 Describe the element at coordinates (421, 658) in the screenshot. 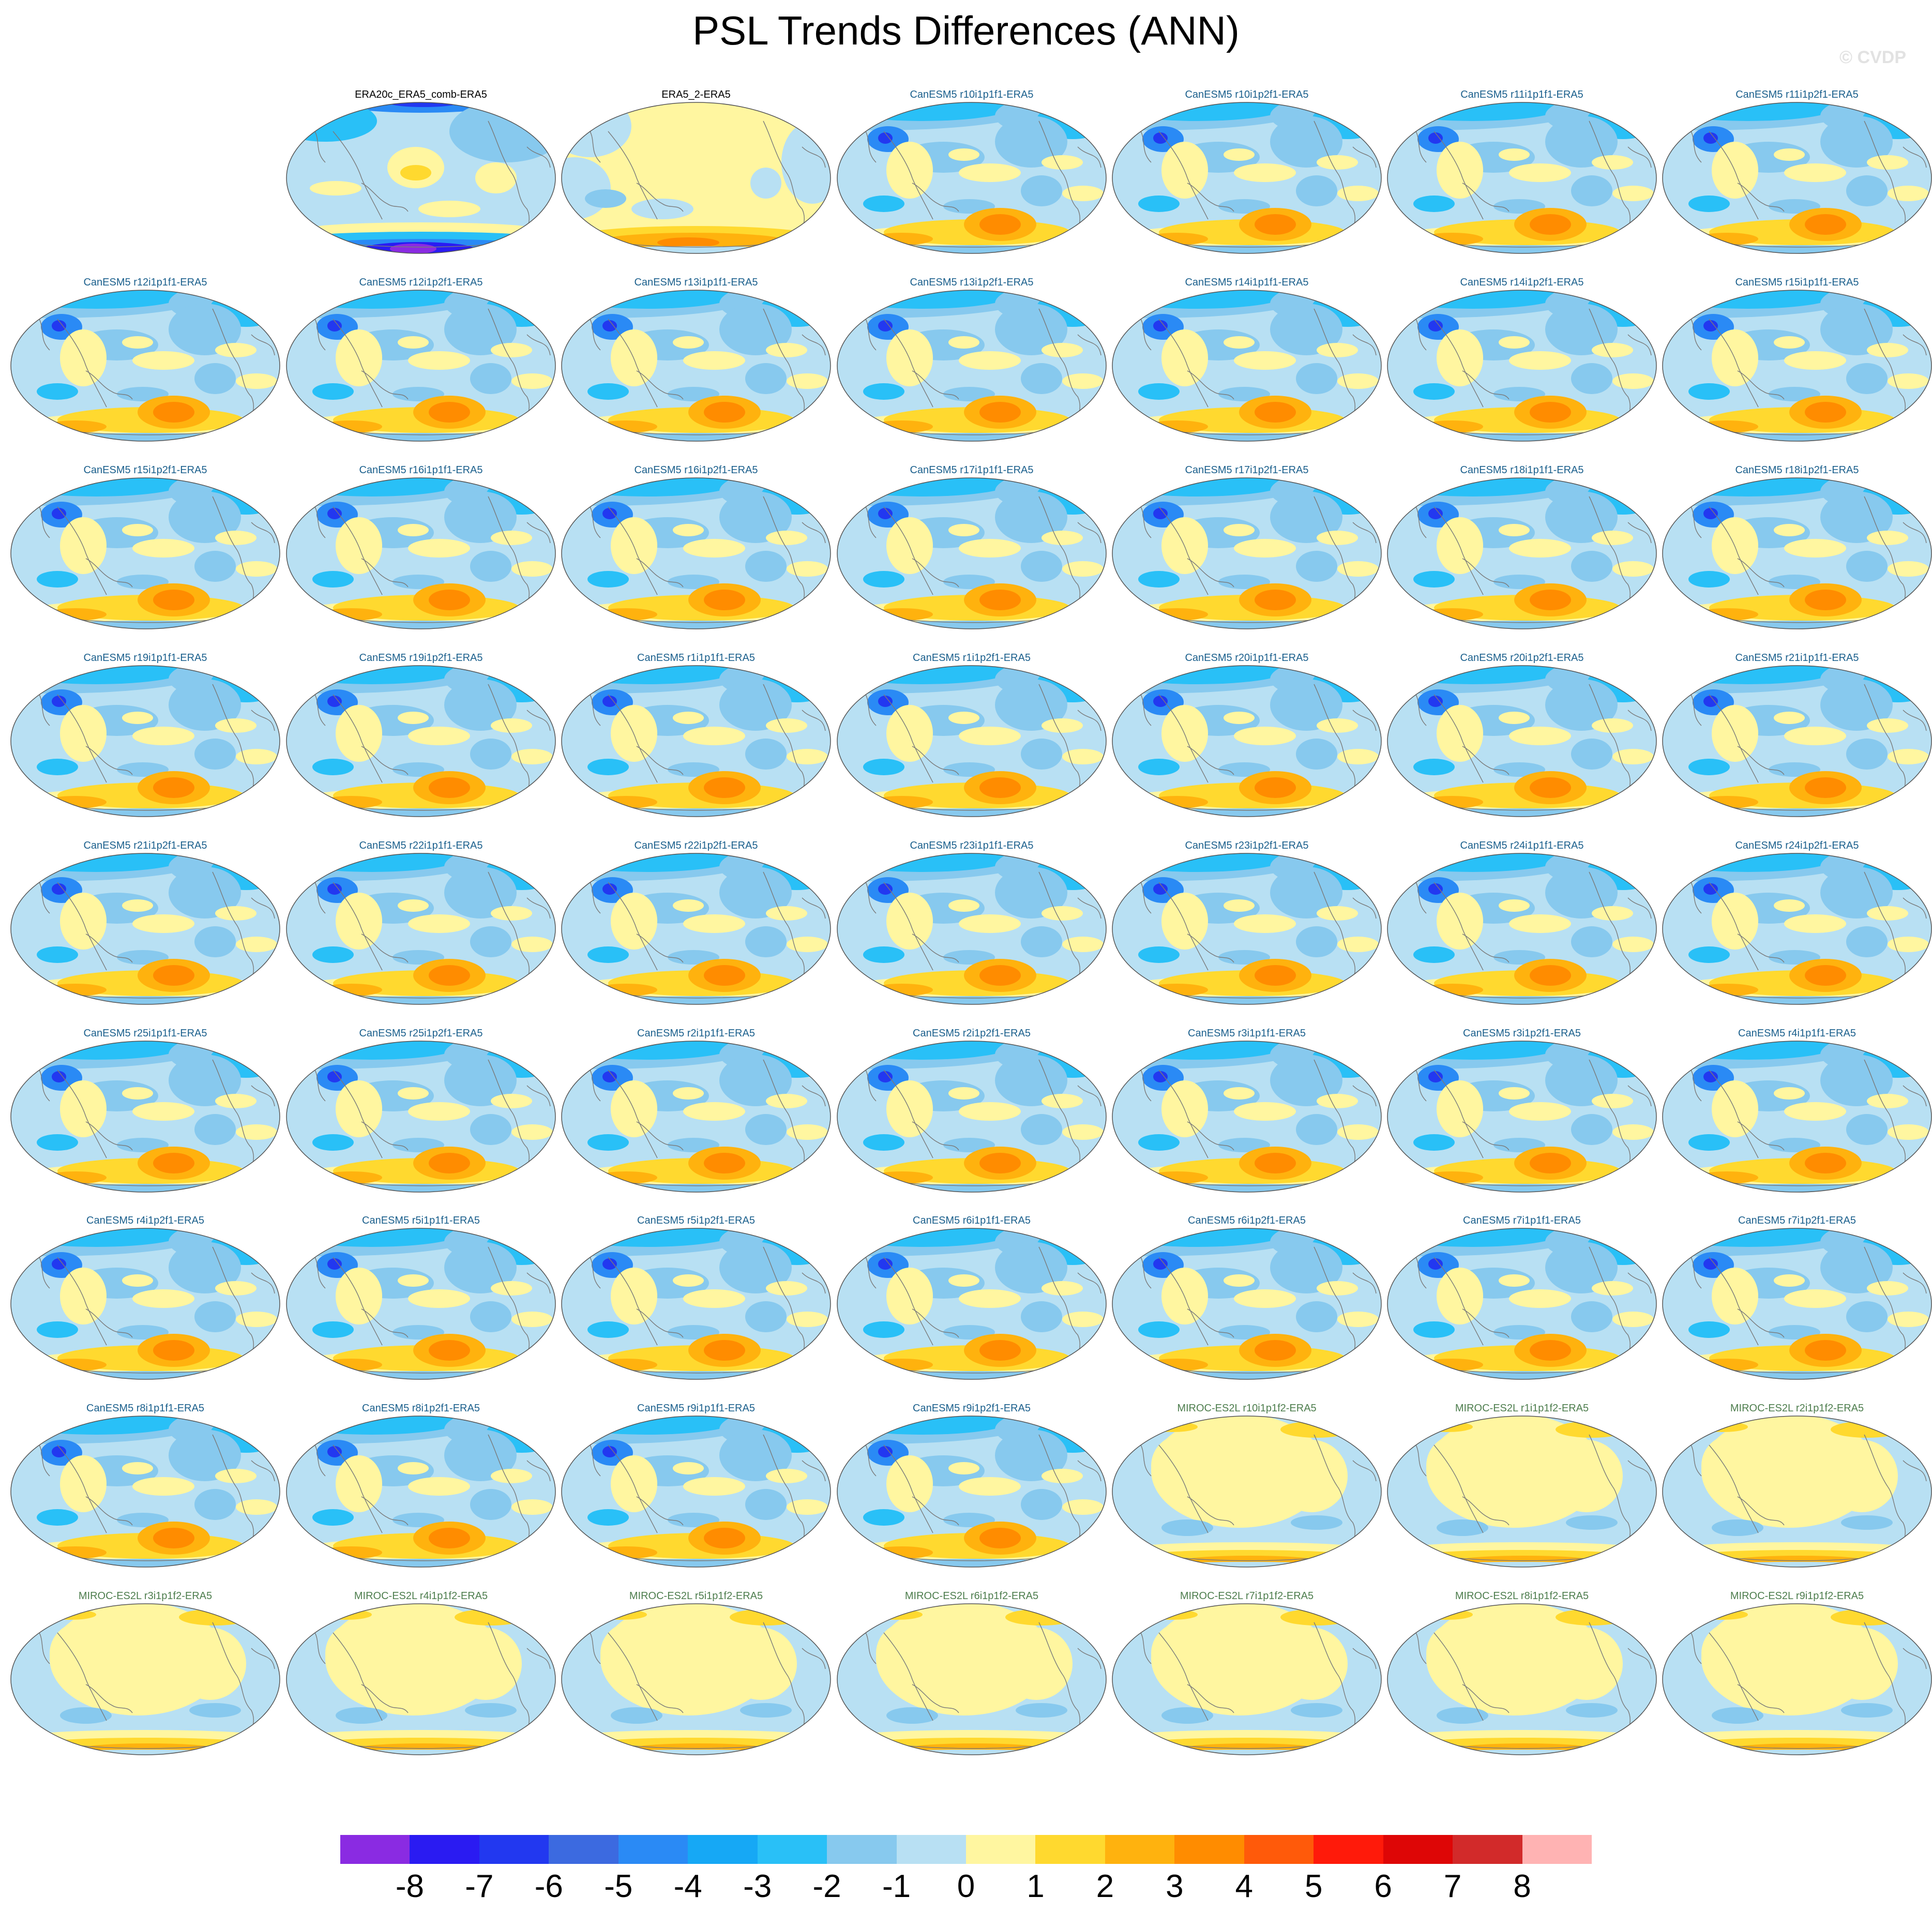

I see `panel-title: CanESM5 r19i1p2f1-ERA5` at that location.